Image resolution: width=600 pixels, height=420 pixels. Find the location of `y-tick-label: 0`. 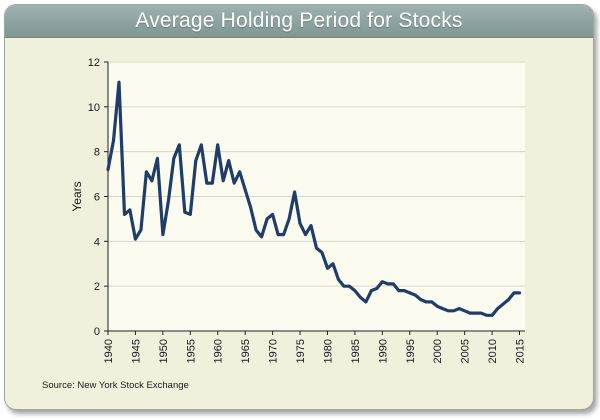

y-tick-label: 0 is located at coordinates (97, 332).